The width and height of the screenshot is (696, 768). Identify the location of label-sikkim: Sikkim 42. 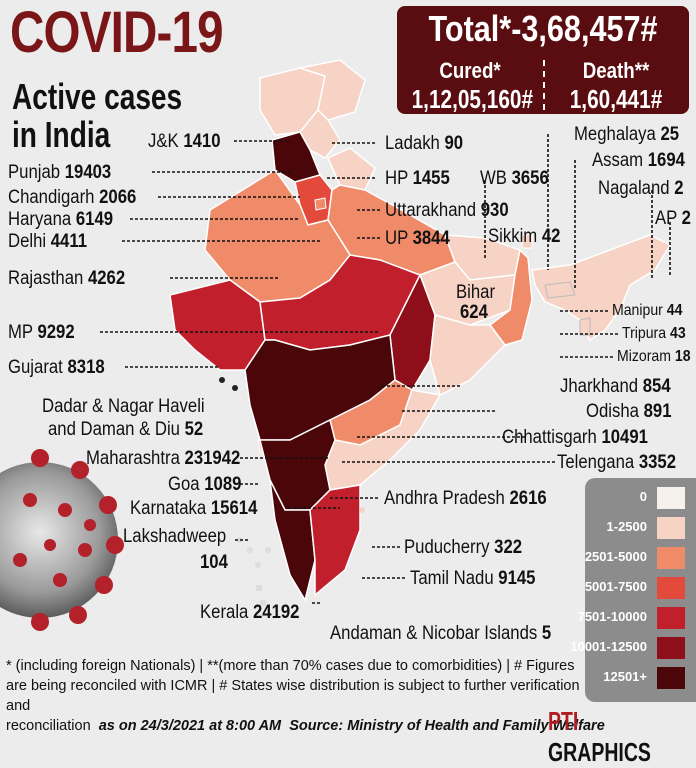
(524, 236).